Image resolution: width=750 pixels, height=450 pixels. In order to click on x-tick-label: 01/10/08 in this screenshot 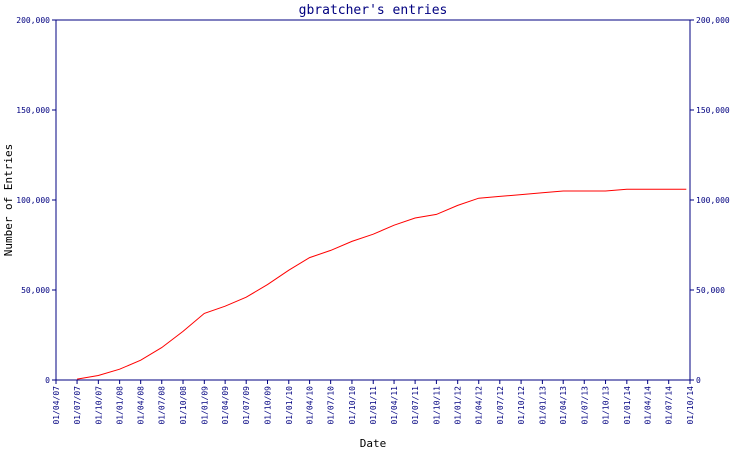, I will do `click(183, 405)`.